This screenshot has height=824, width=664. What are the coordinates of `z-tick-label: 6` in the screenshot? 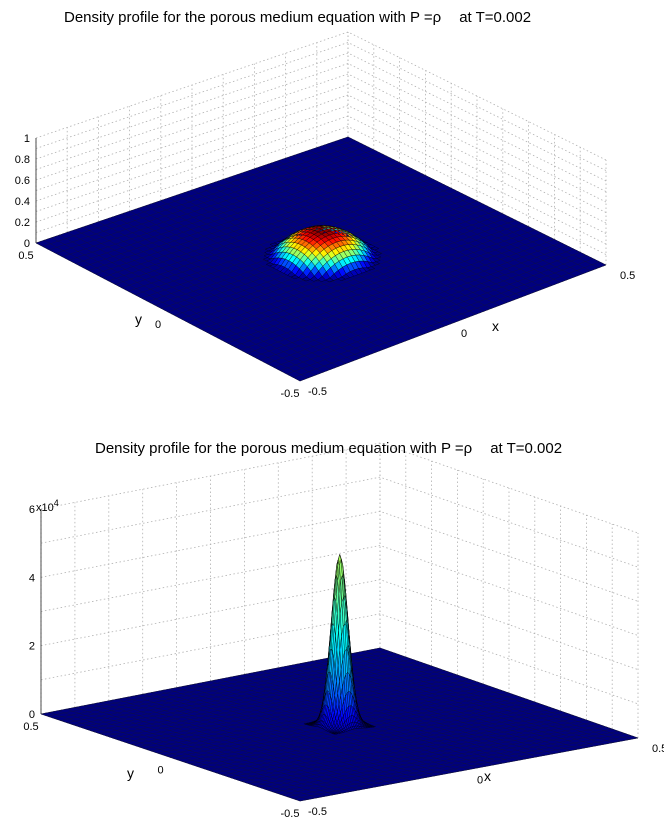 It's located at (32, 510).